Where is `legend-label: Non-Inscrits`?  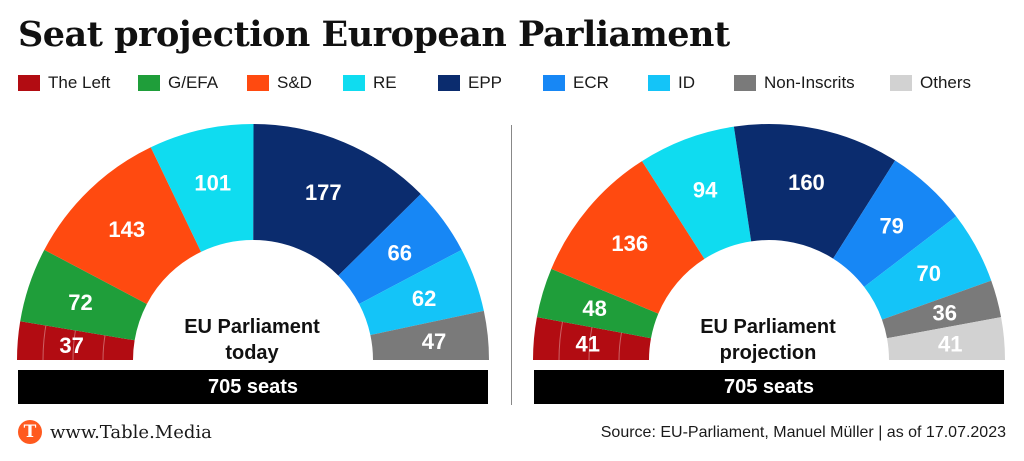 legend-label: Non-Inscrits is located at coordinates (809, 82).